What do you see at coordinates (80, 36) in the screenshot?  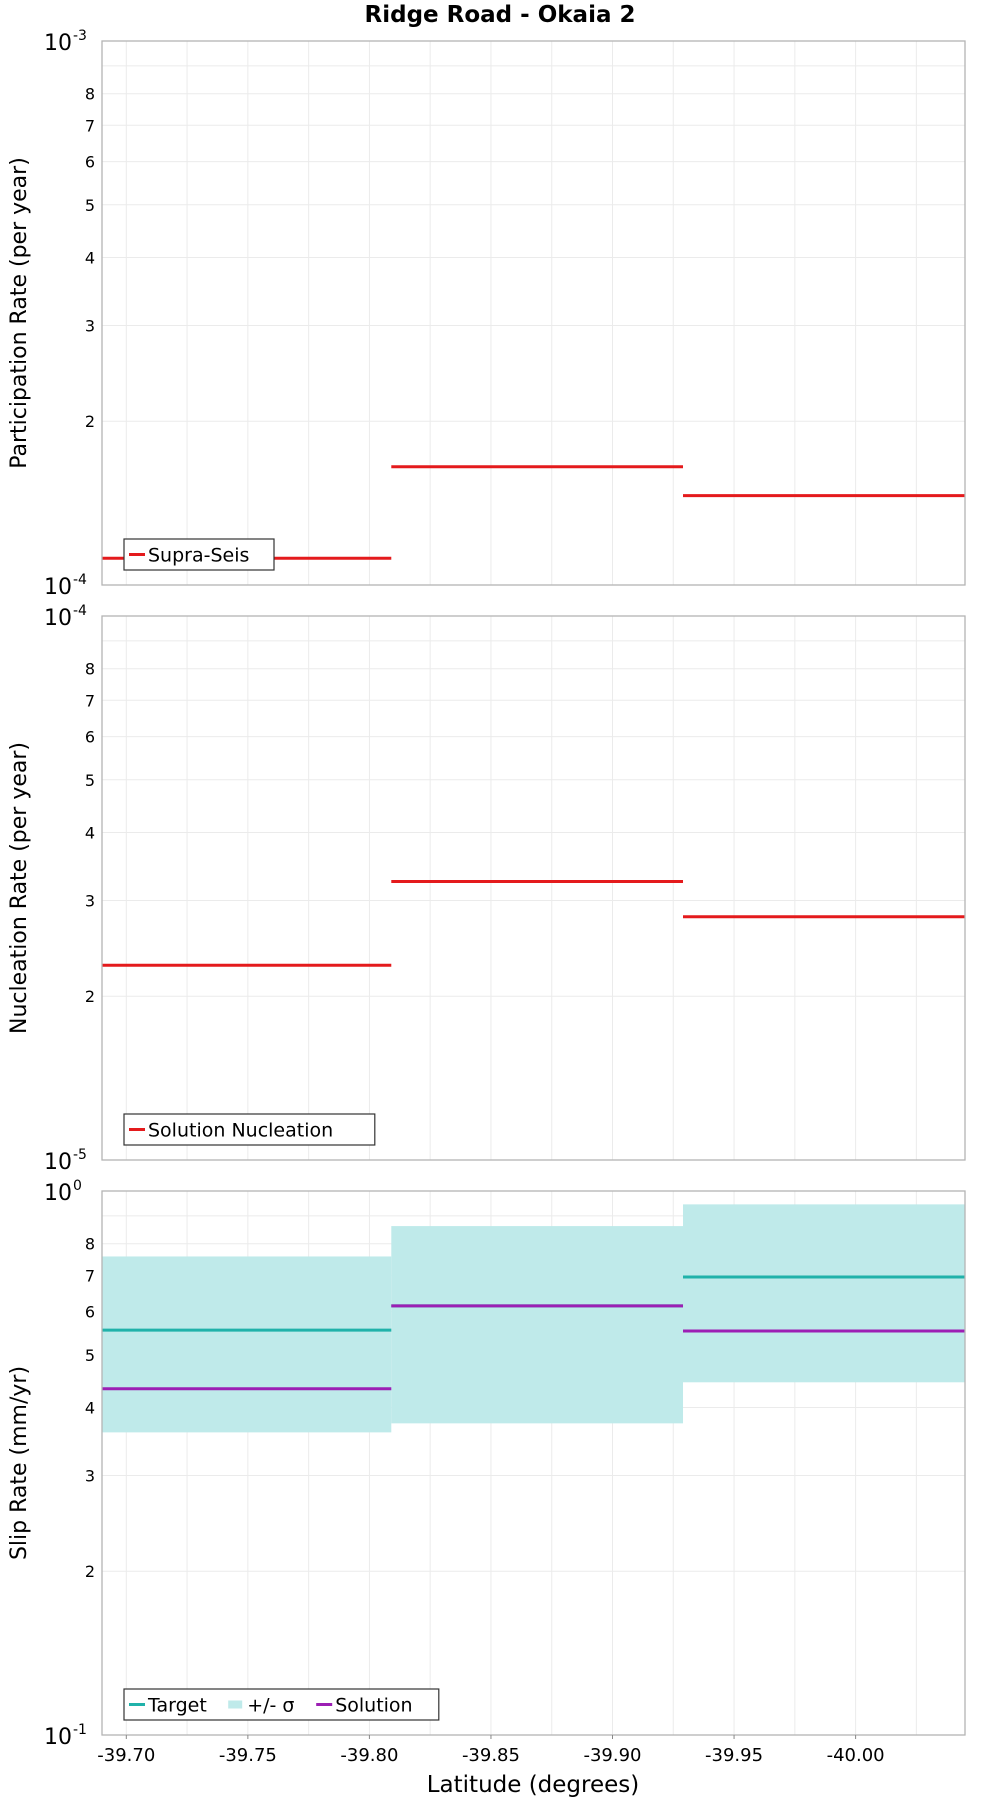 I see `y-decade-exponent: -3` at bounding box center [80, 36].